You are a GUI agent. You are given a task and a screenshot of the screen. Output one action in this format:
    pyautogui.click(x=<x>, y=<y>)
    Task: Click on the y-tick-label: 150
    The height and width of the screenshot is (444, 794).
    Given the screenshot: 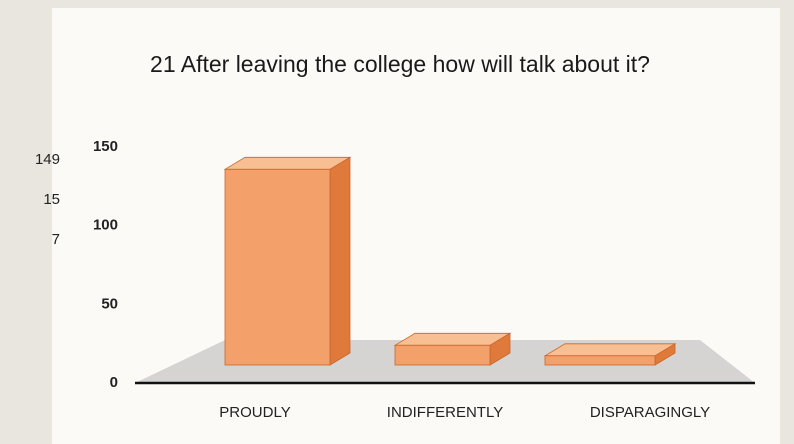 What is the action you would take?
    pyautogui.click(x=105, y=146)
    